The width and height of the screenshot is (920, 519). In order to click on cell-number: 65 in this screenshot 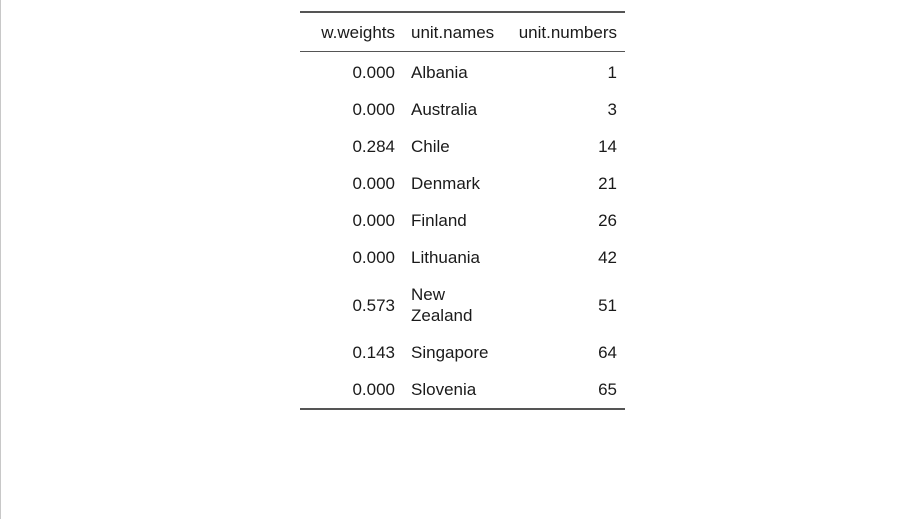, I will do `click(607, 389)`.